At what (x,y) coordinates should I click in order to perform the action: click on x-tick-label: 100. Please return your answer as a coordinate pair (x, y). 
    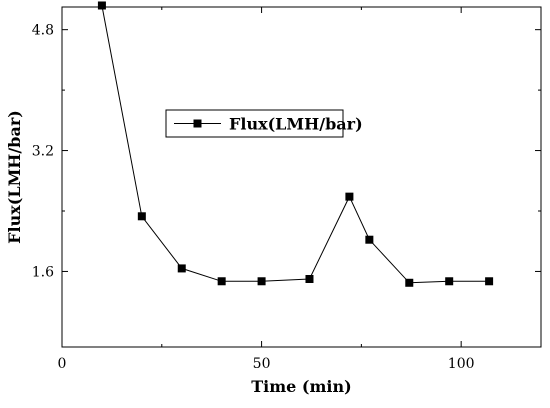
    Looking at the image, I should click on (461, 364).